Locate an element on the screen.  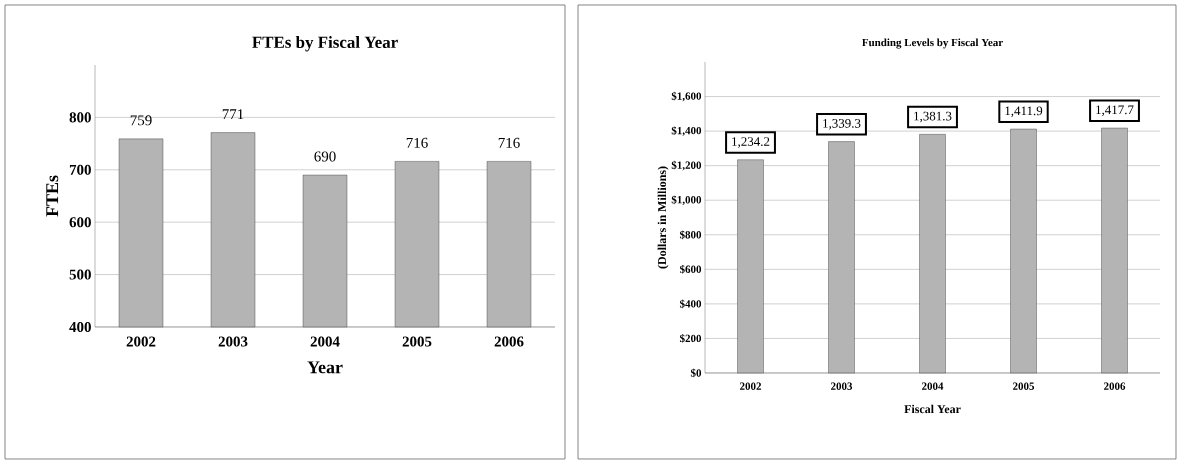
data-label: 1,417.7 is located at coordinates (1115, 111).